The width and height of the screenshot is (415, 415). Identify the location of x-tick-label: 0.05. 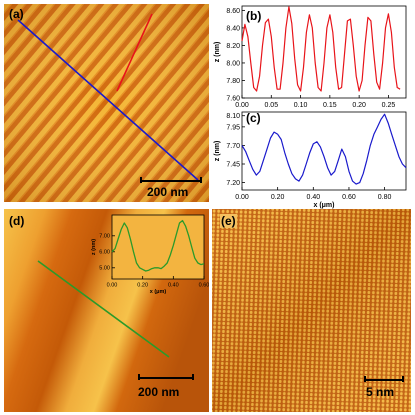
(271, 105).